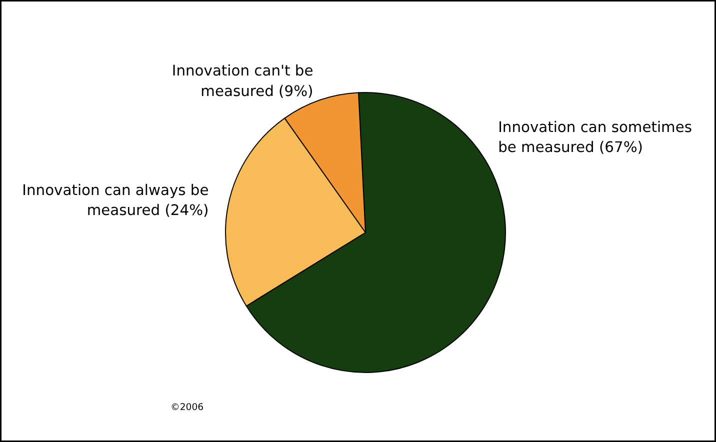 The width and height of the screenshot is (716, 442). What do you see at coordinates (187, 407) in the screenshot?
I see `text: ©2006` at bounding box center [187, 407].